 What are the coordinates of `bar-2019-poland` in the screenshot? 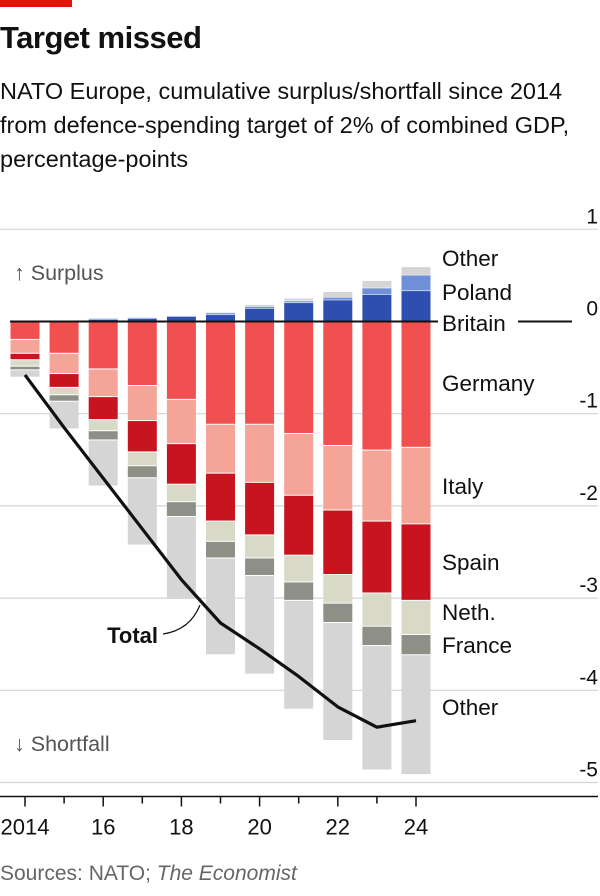 It's located at (220, 314).